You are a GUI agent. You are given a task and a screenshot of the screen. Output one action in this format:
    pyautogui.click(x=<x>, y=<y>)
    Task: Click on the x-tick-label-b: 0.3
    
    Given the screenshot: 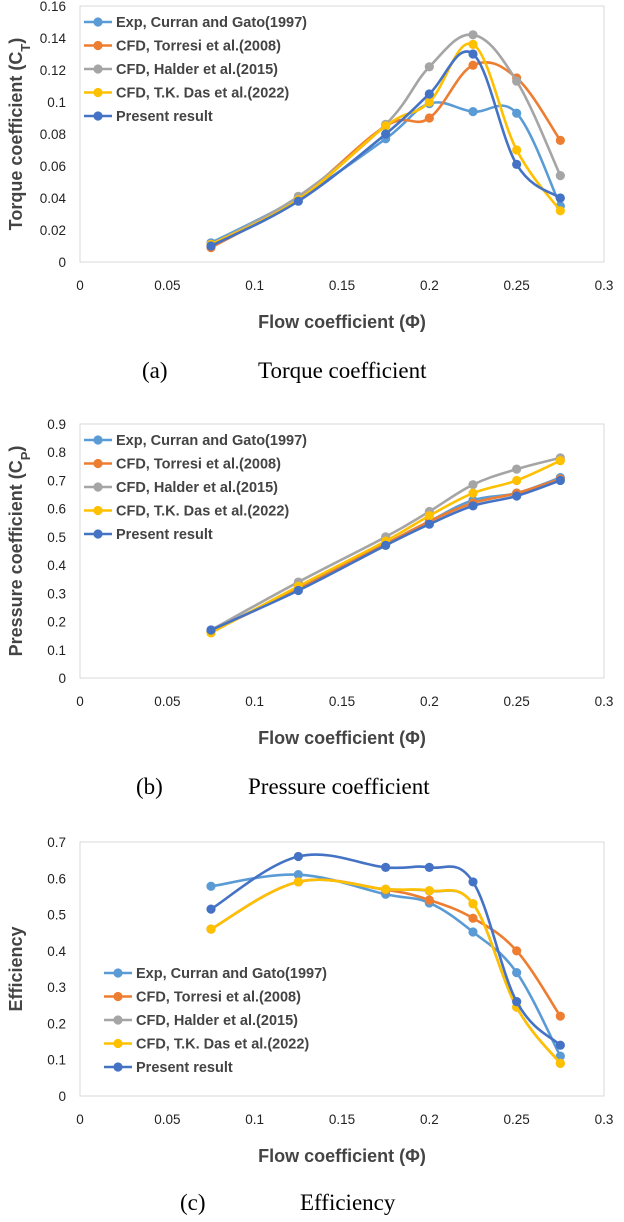 What is the action you would take?
    pyautogui.click(x=604, y=701)
    